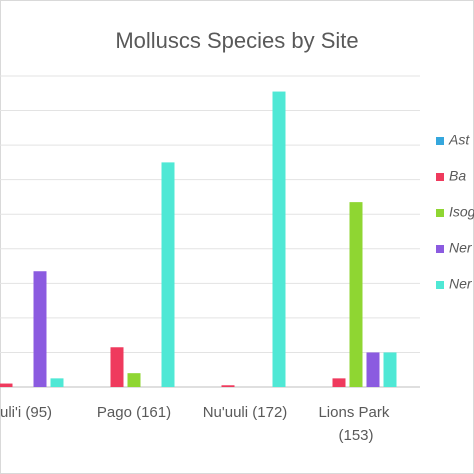 The height and width of the screenshot is (474, 474). I want to click on chart-title: Molluscs Species by Site, so click(236, 40).